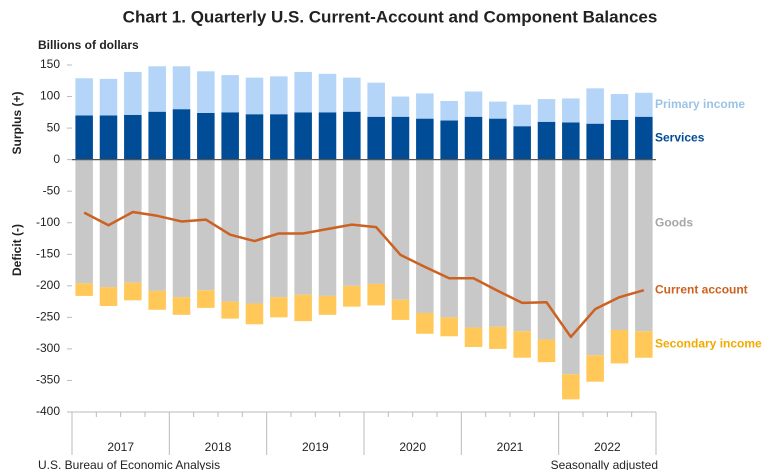  I want to click on year-label: 2022, so click(607, 447).